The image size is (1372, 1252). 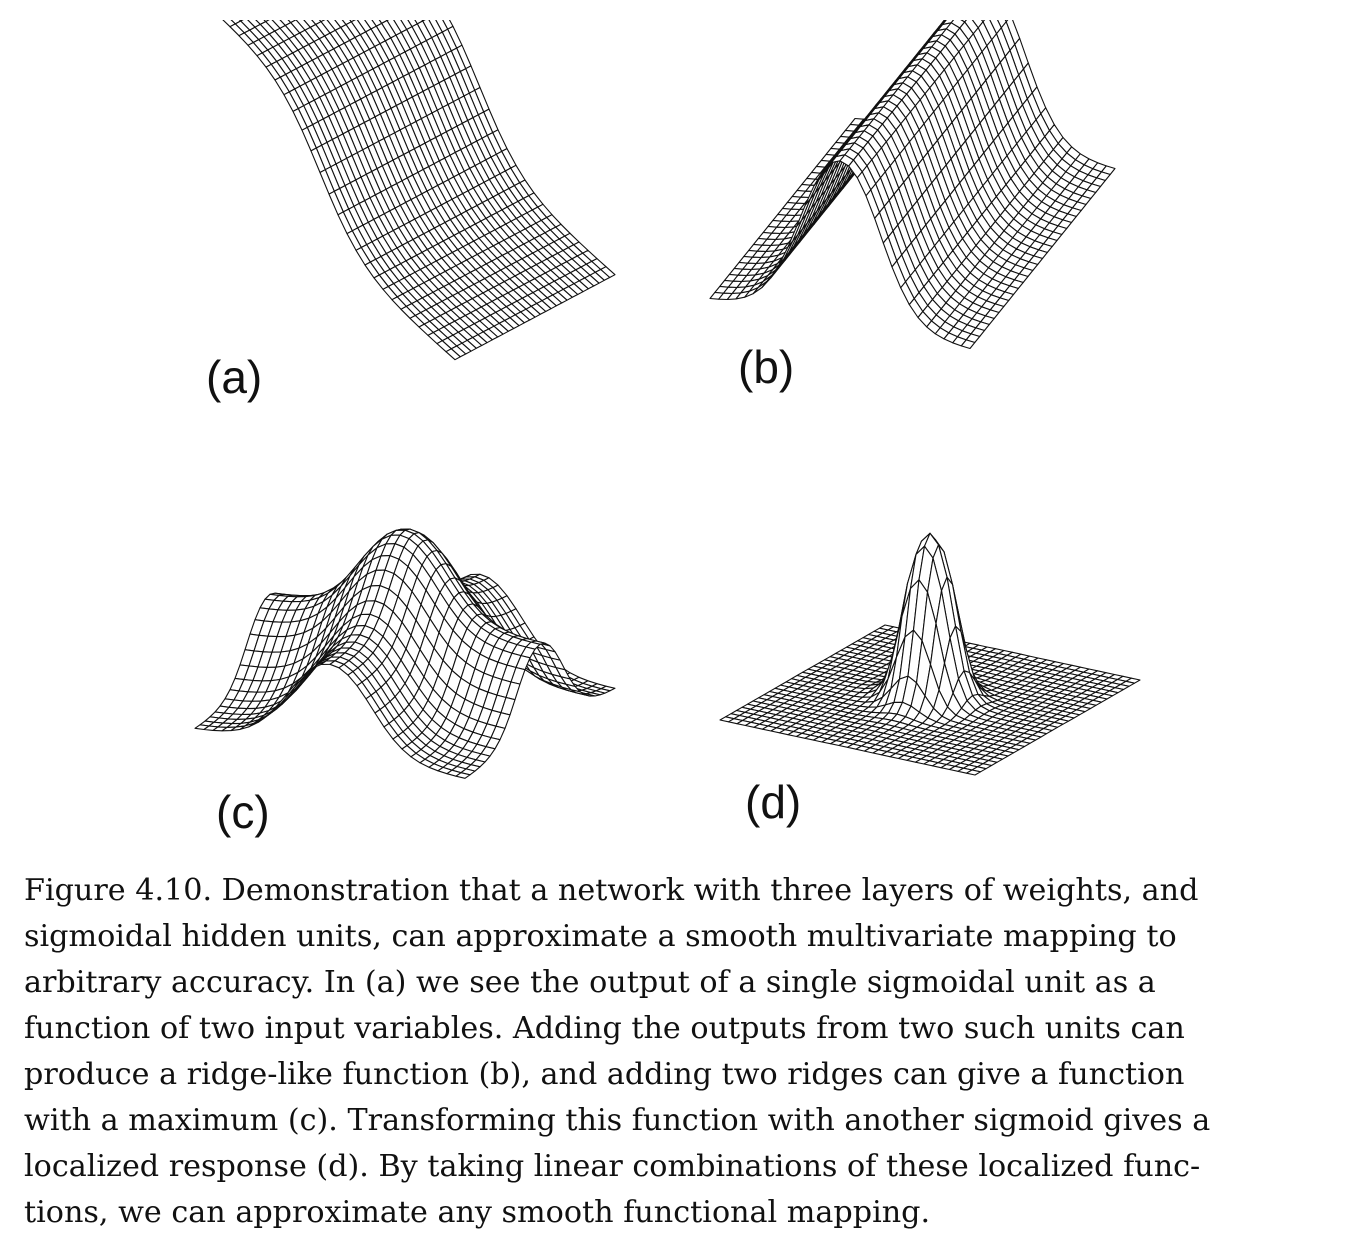 I want to click on panel-a-label: (a), so click(x=234, y=377).